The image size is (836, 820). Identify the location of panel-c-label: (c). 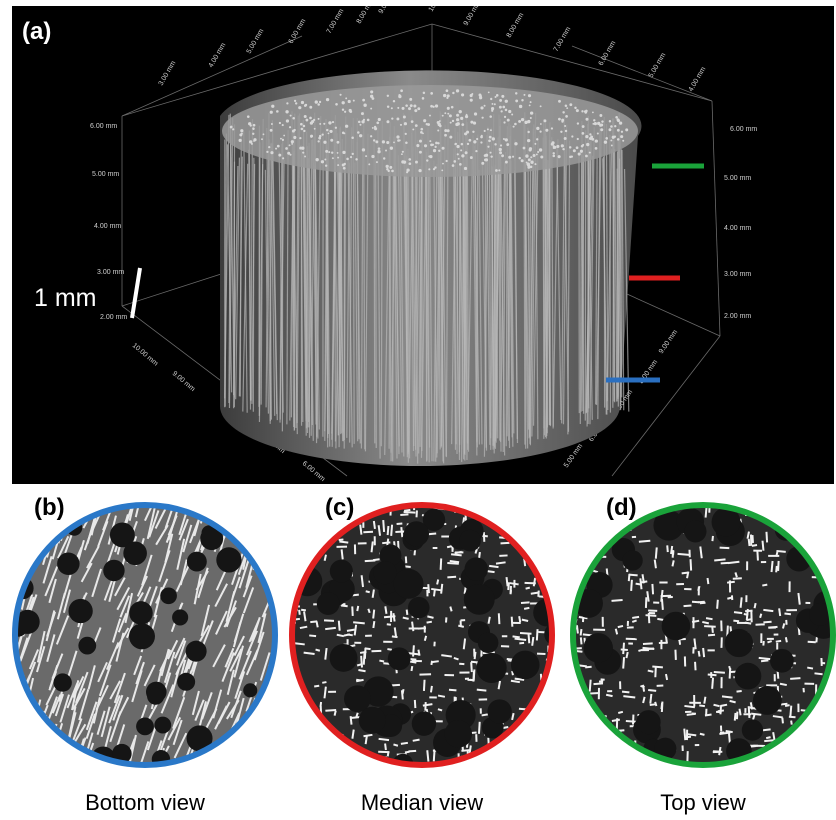
(340, 507).